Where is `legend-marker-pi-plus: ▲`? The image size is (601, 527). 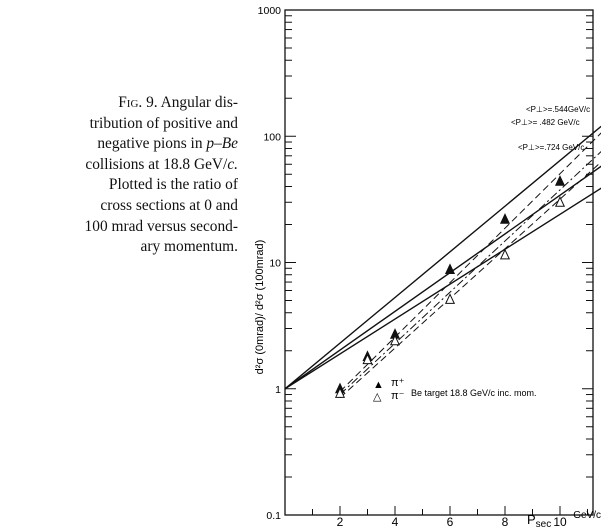
legend-marker-pi-plus: ▲ is located at coordinates (378, 385).